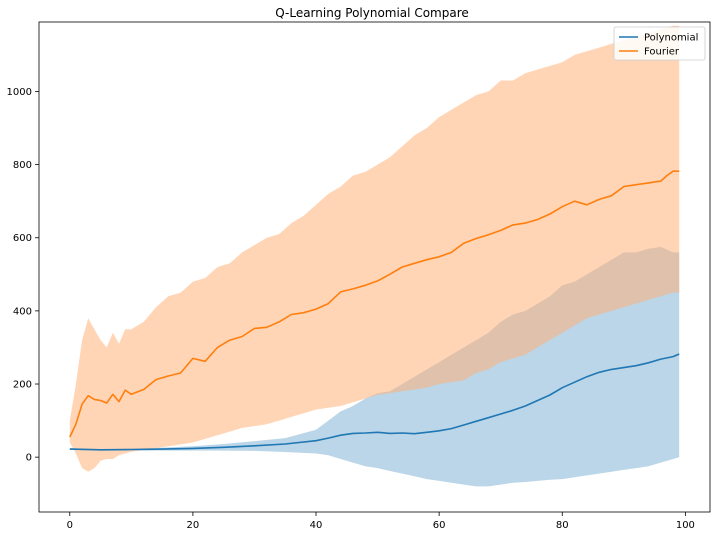  Describe the element at coordinates (381, 521) in the screenshot. I see `x-axis: 0 20 40 60 80 100` at that location.